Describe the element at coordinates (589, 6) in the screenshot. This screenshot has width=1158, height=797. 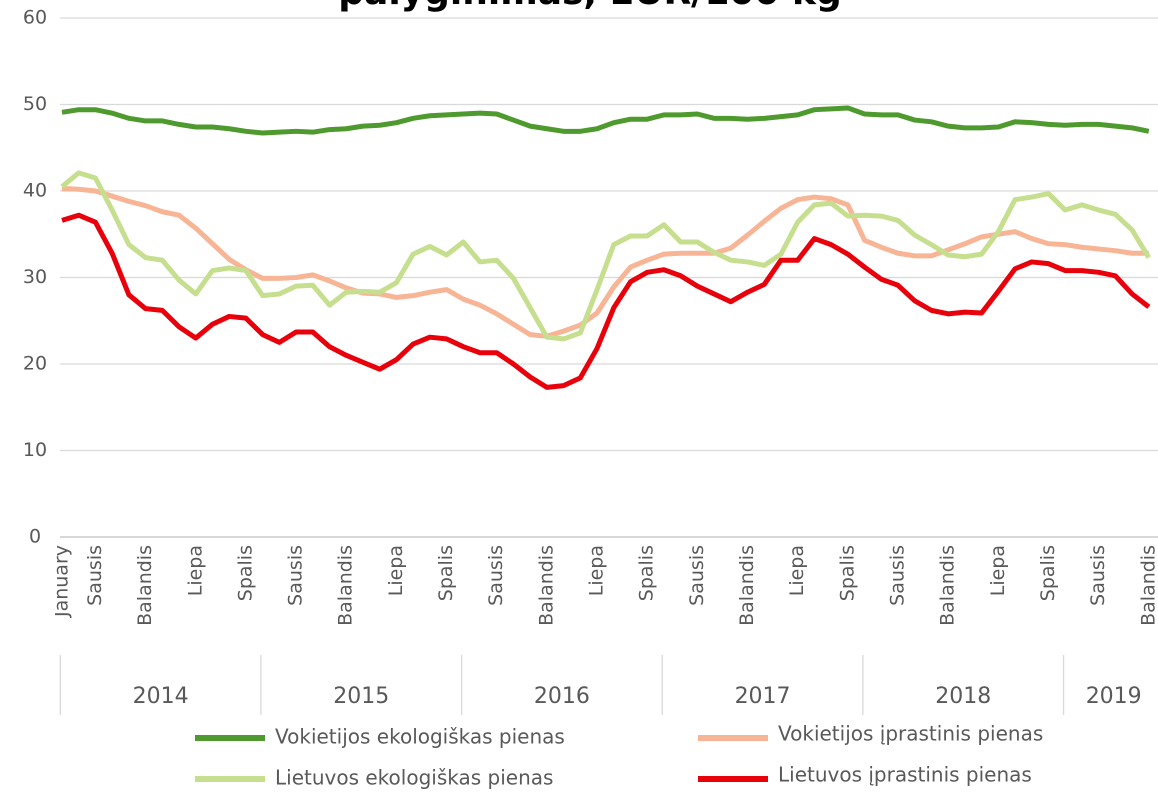
I see `chart-title: palyginimas, EUR/100 kg` at that location.